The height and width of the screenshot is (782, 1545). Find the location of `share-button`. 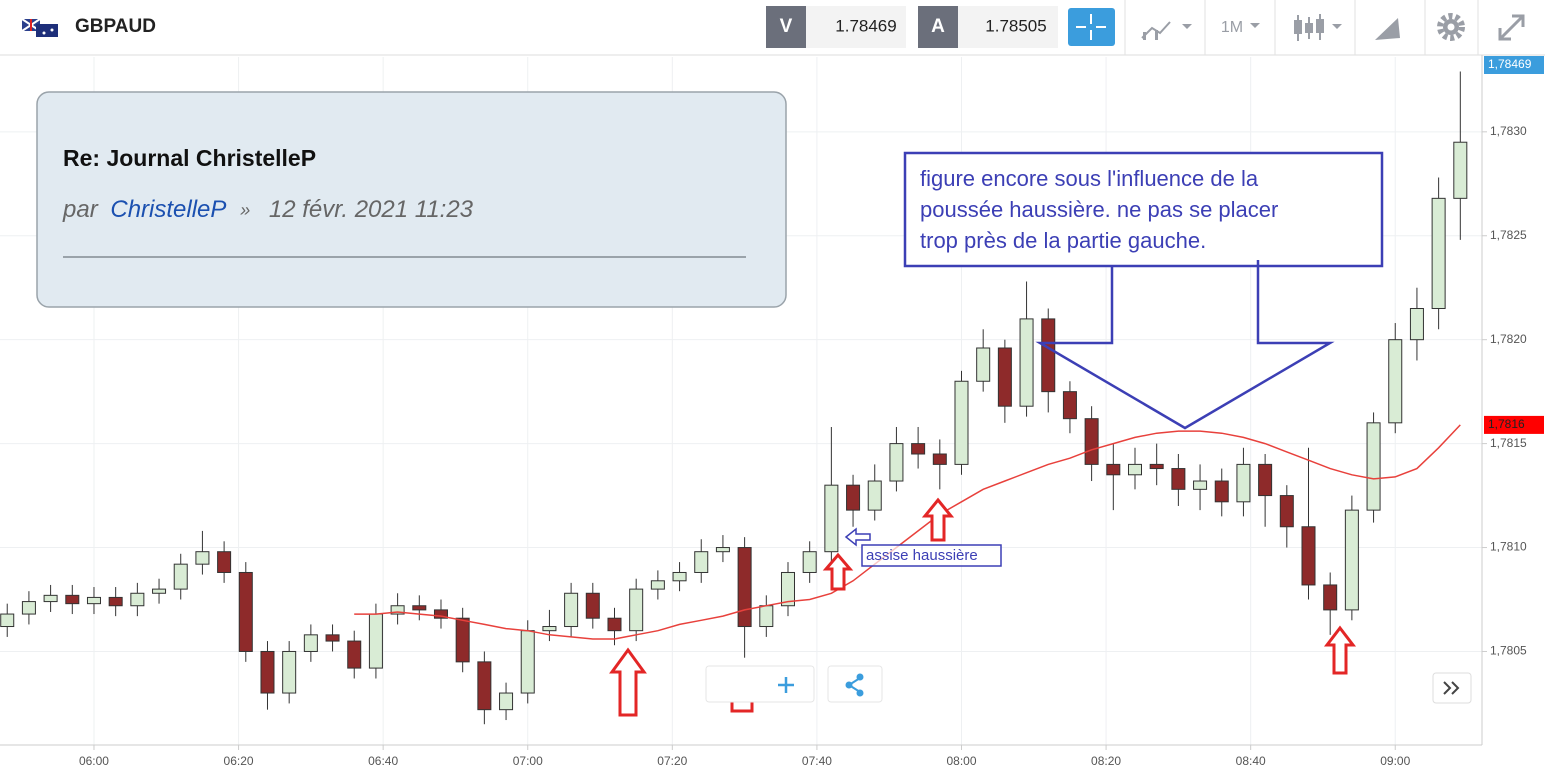

share-button is located at coordinates (855, 684).